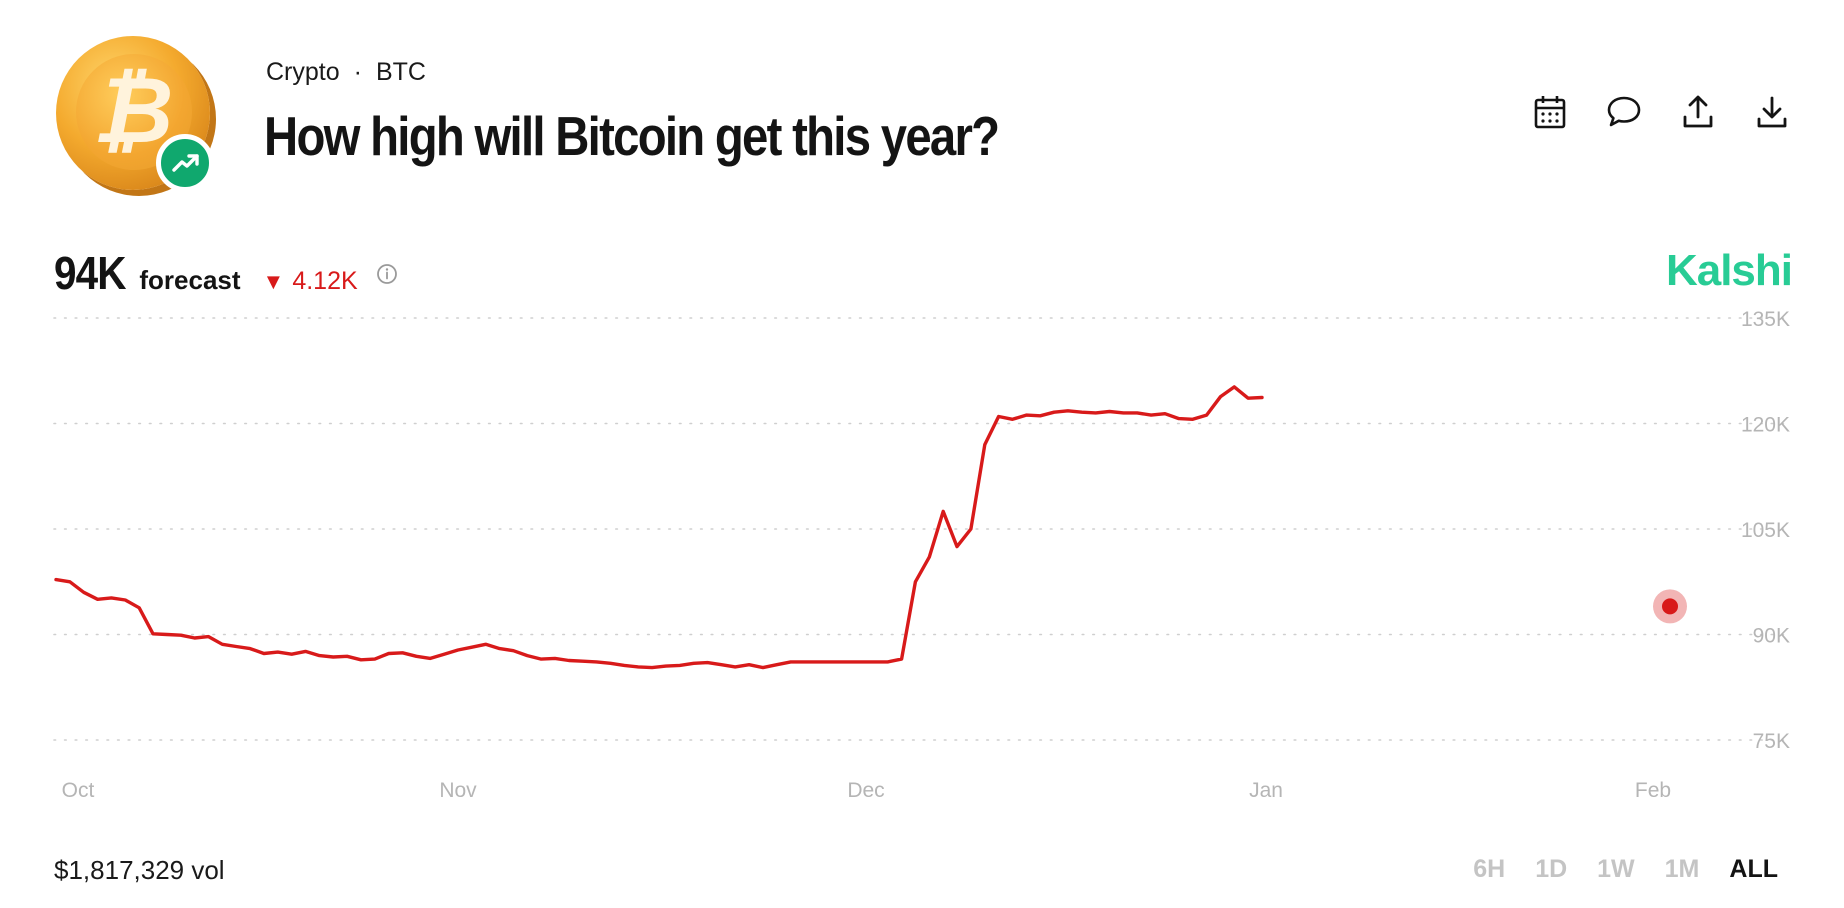  What do you see at coordinates (190, 280) in the screenshot?
I see `forecast-label: forecast` at bounding box center [190, 280].